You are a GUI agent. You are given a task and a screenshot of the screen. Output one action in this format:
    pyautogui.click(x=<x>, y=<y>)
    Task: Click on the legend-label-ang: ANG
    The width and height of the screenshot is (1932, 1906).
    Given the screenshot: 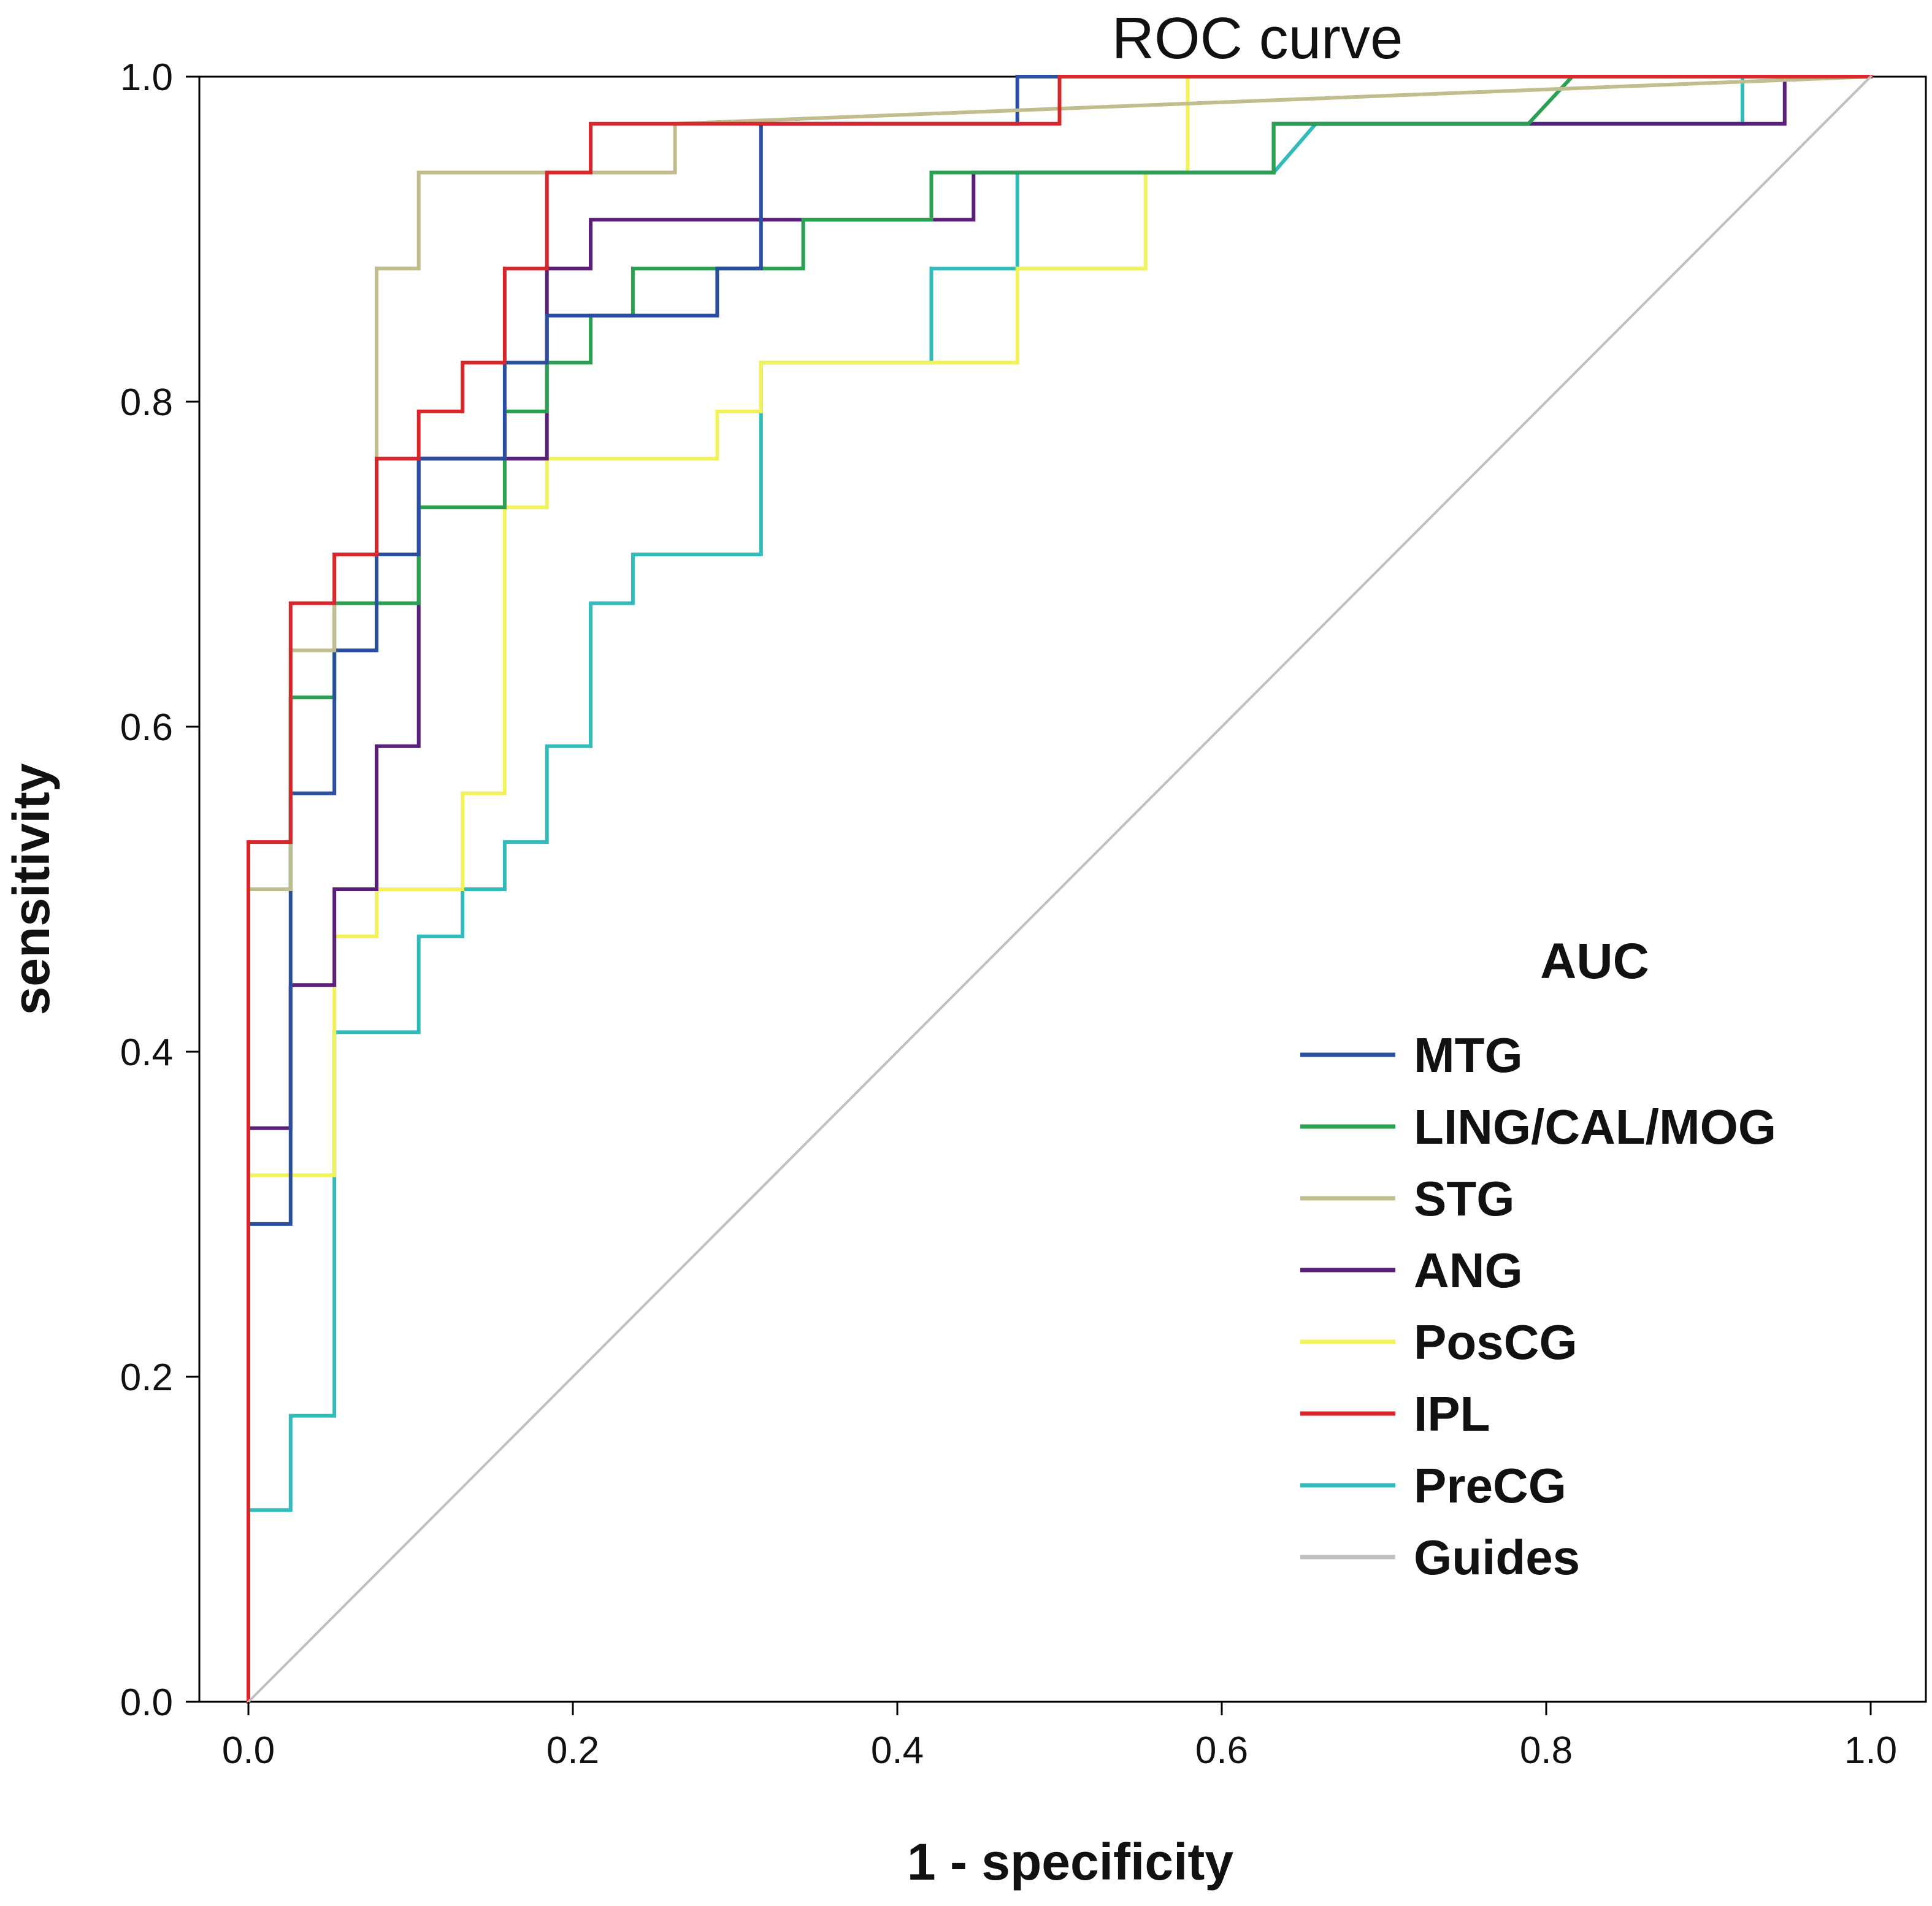 What is the action you would take?
    pyautogui.click(x=1468, y=1270)
    